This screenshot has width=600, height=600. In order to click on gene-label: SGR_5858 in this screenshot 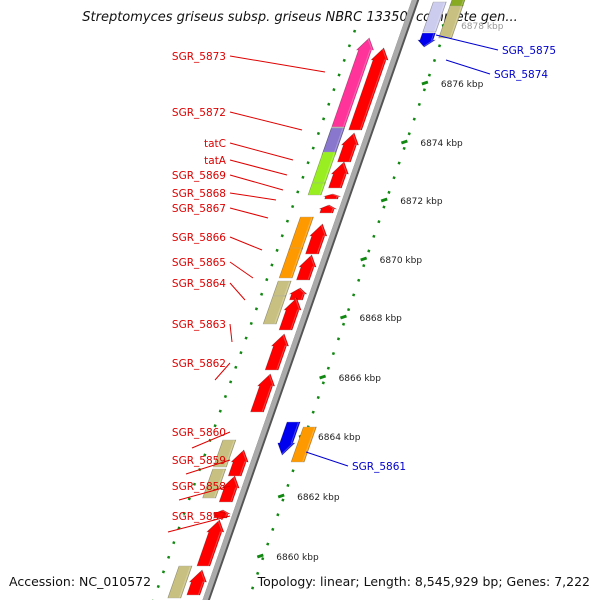, I will do `click(199, 487)`.